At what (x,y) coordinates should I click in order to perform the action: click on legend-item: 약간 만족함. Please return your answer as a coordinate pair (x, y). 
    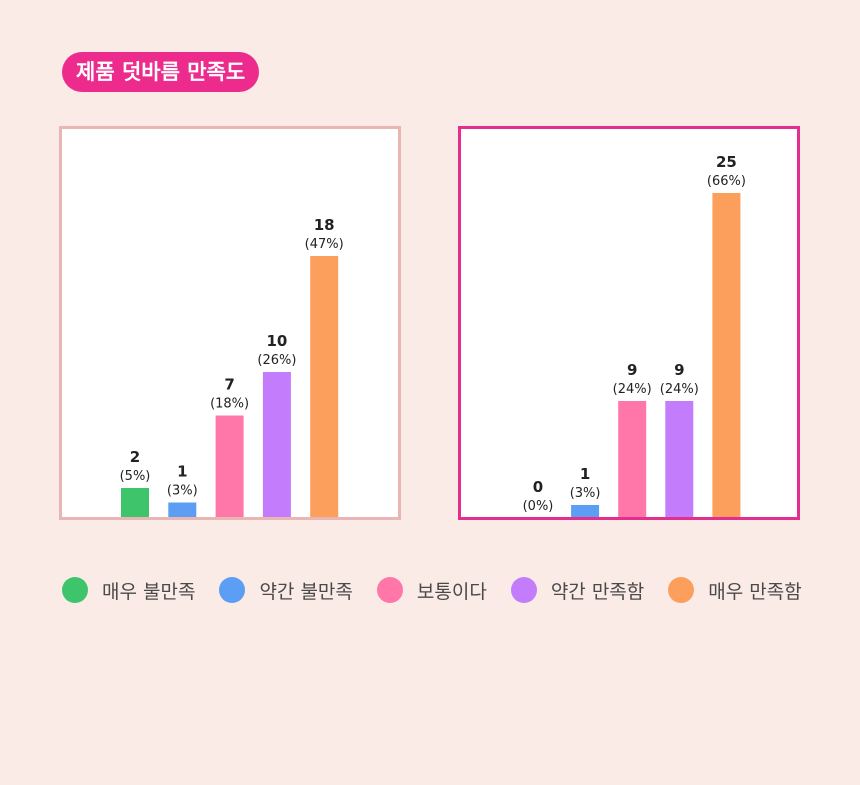
    Looking at the image, I should click on (577, 590).